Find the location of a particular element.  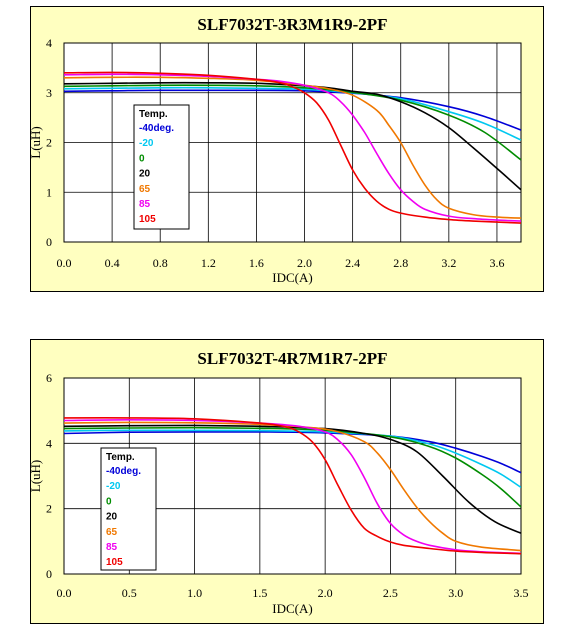

y-tick-label: 3 is located at coordinates (49, 93).